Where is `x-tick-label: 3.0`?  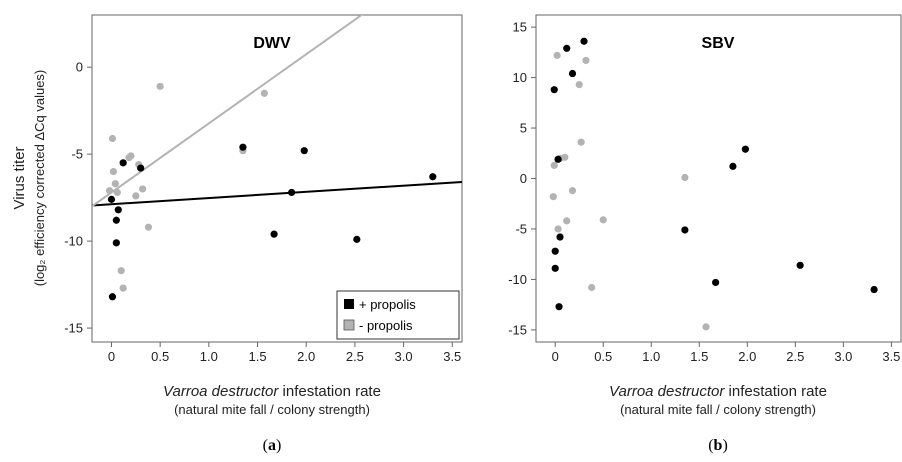 x-tick-label: 3.0 is located at coordinates (404, 356).